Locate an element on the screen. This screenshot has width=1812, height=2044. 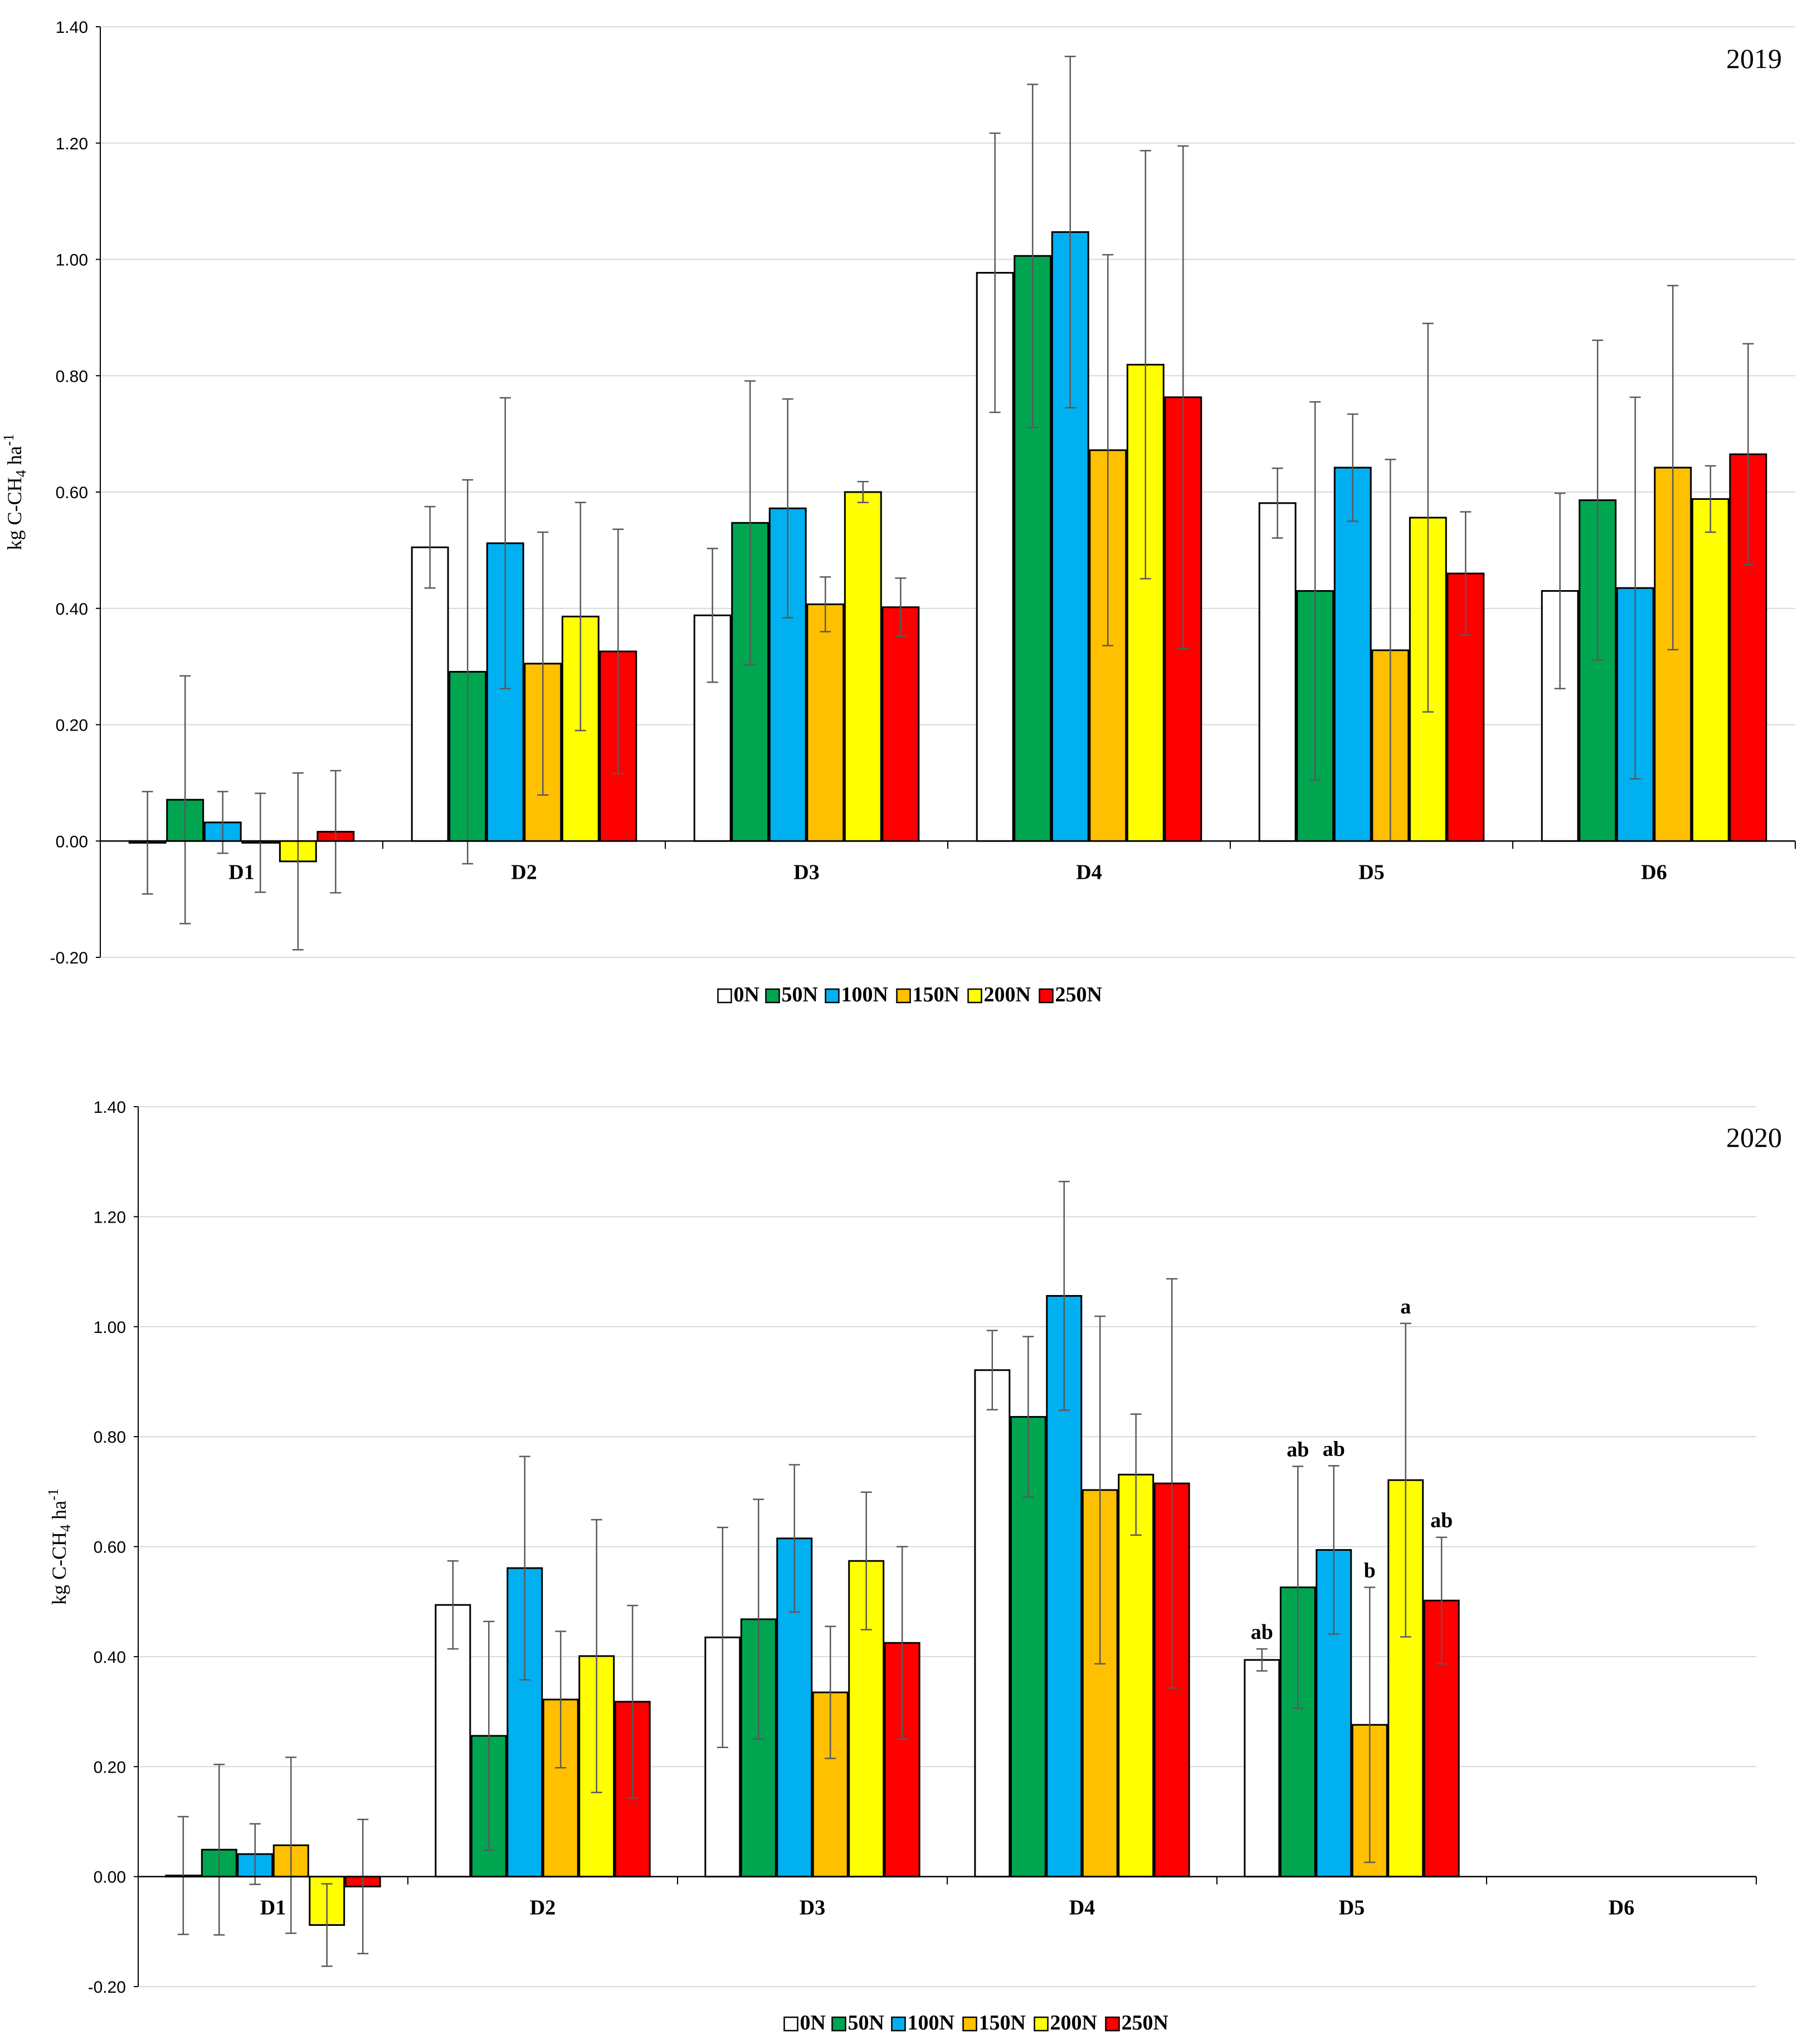
bar-200N-D4 is located at coordinates (1136, 1676).